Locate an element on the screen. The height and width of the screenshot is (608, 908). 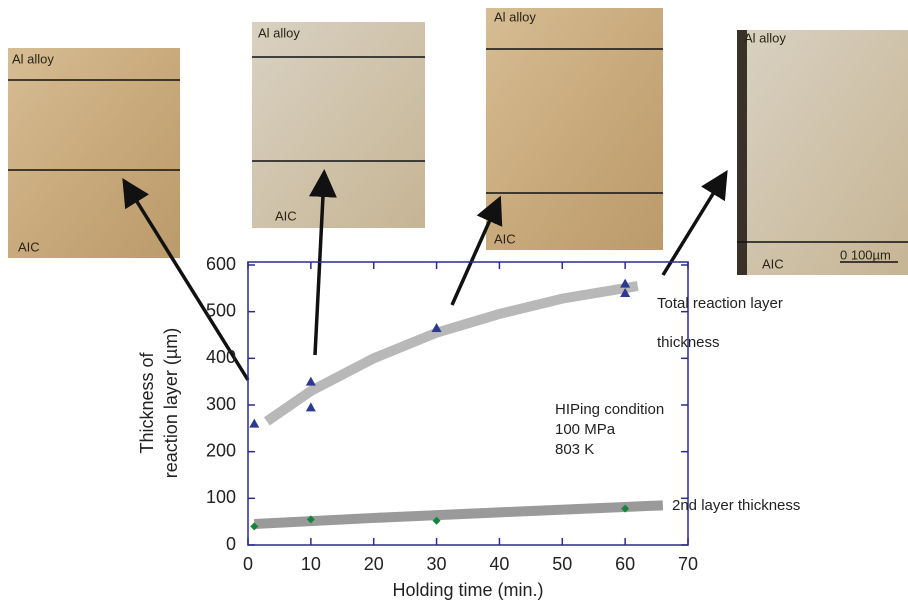
y-tick-label: 300 is located at coordinates (221, 404).